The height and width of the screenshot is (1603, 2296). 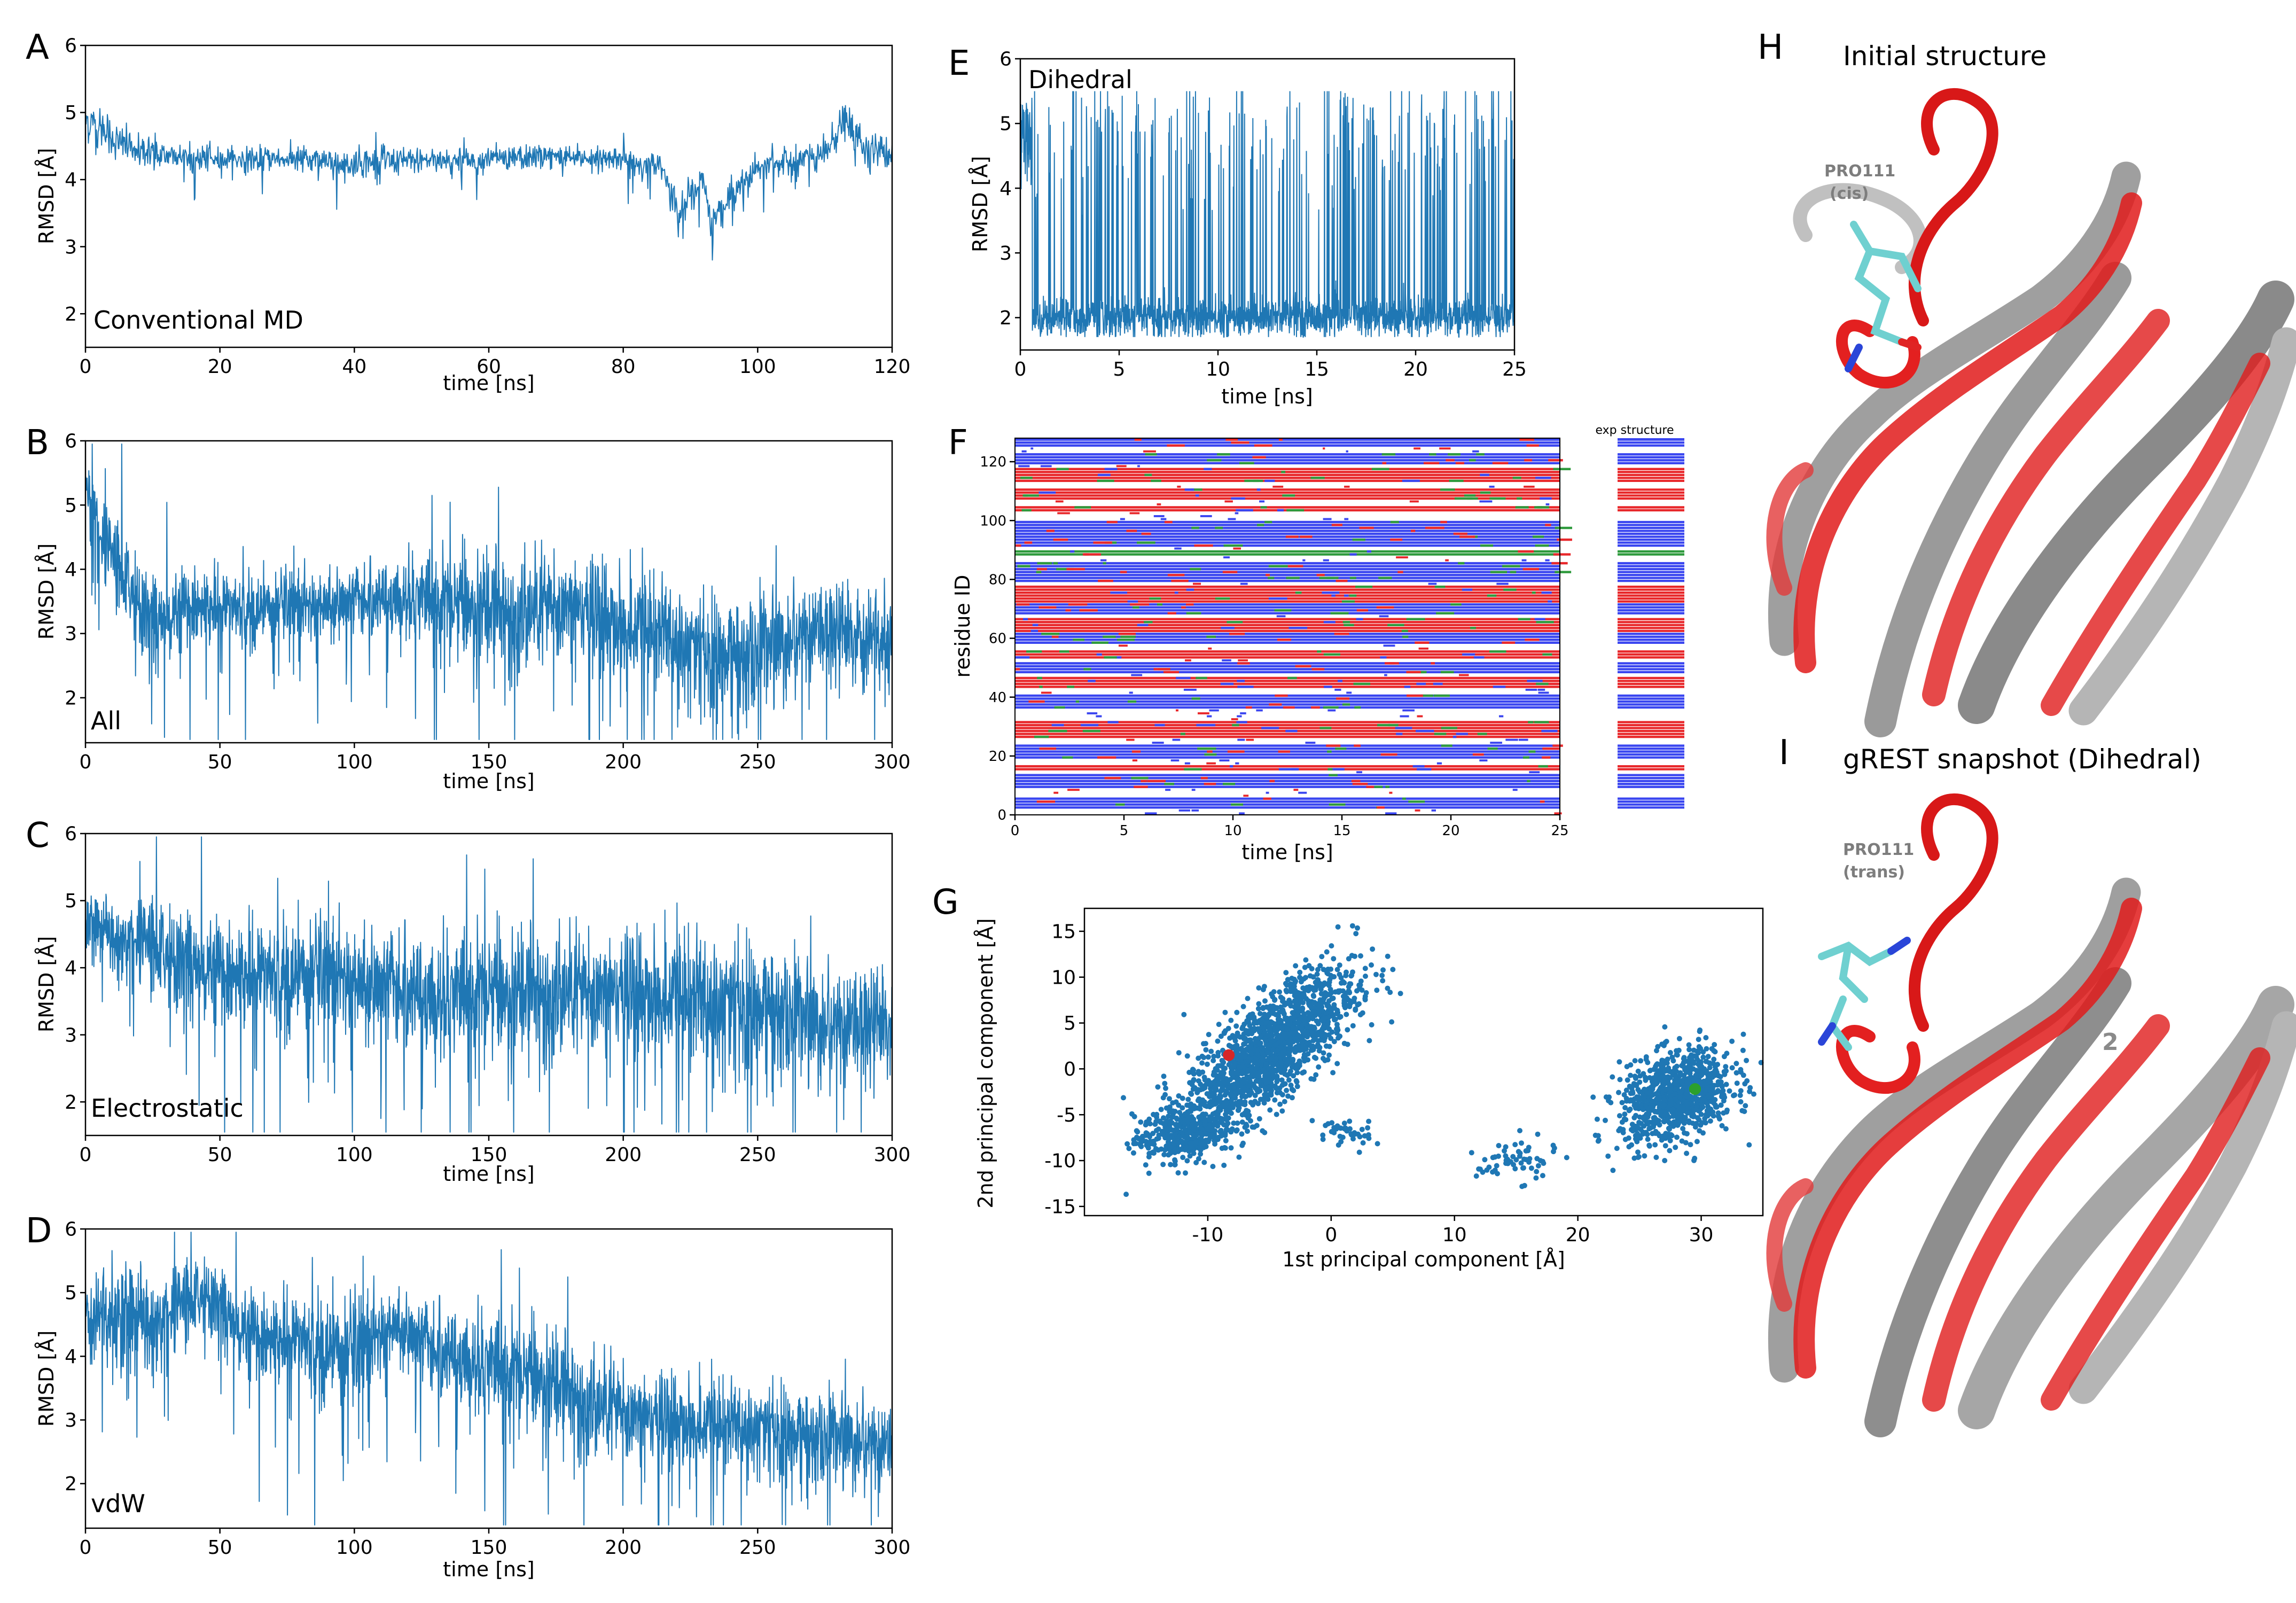 I want to click on panel-c-ylabel: RMSD [Å], so click(x=46, y=984).